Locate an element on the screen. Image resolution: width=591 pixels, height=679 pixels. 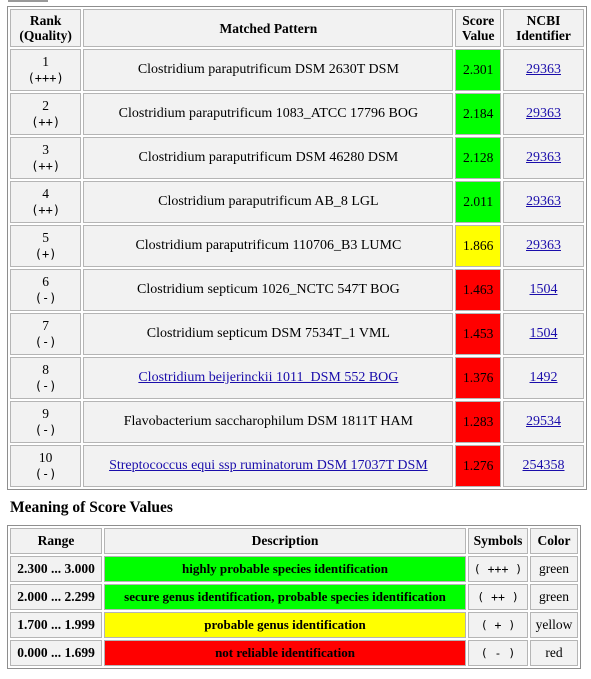
ncbi-header-line2: Identifier is located at coordinates (543, 35).